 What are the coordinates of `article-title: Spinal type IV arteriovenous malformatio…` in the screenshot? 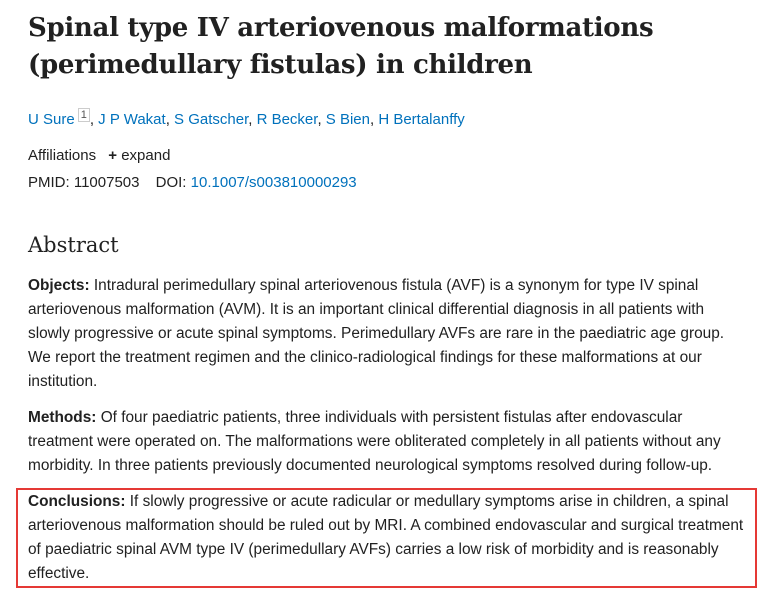 It's located at (341, 46).